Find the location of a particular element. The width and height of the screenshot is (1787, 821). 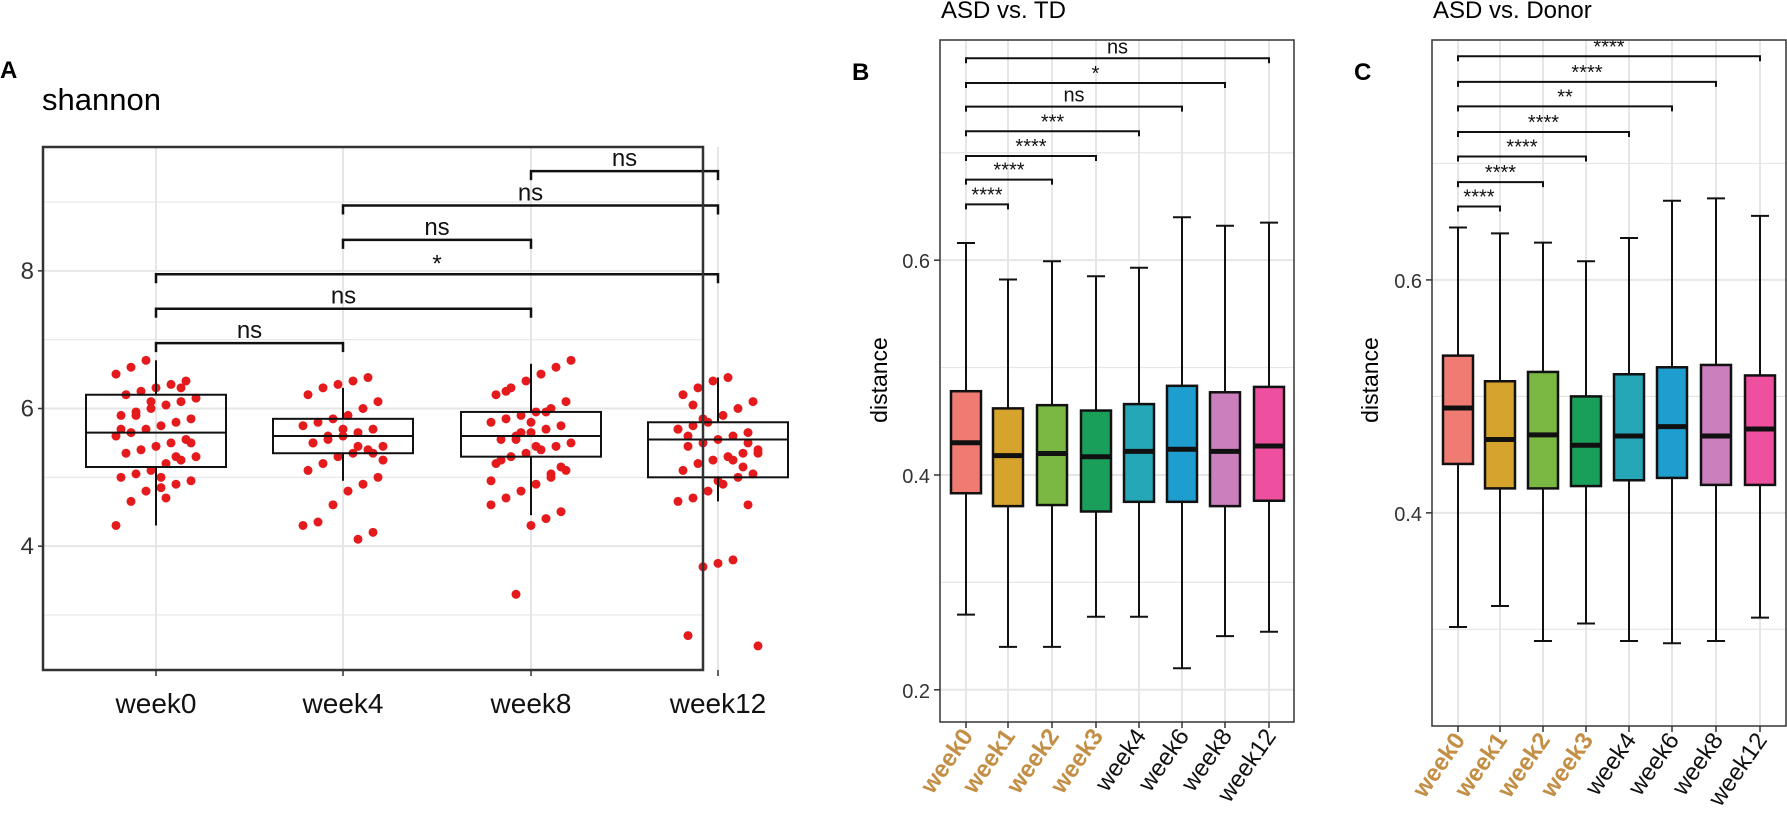

box-week3 is located at coordinates (1586, 441).